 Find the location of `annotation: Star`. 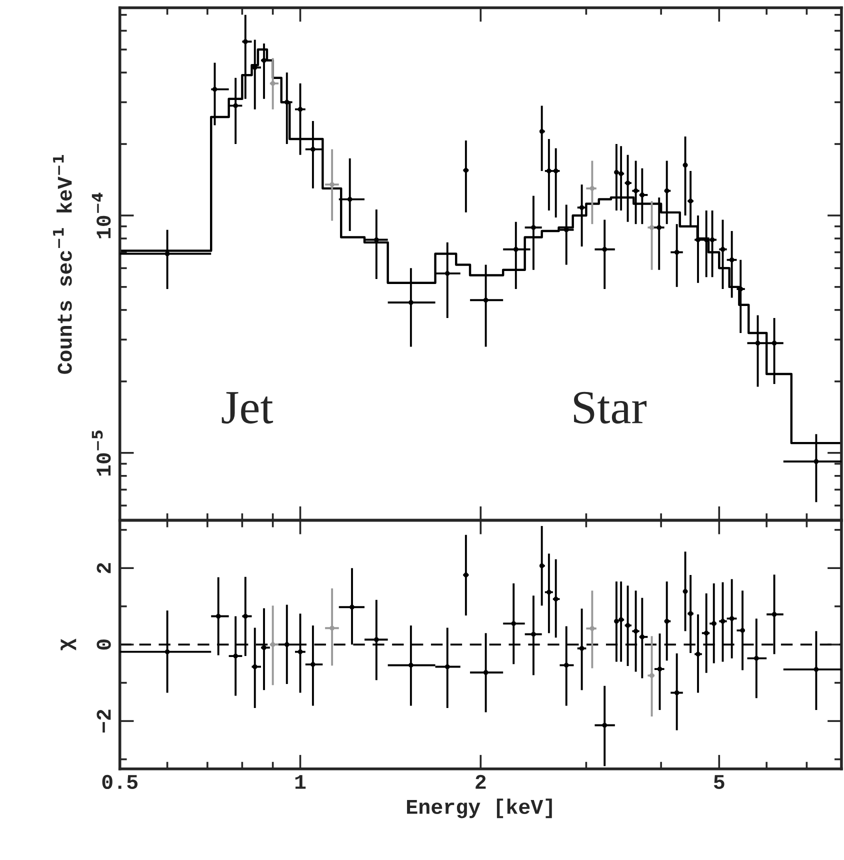

annotation: Star is located at coordinates (610, 408).